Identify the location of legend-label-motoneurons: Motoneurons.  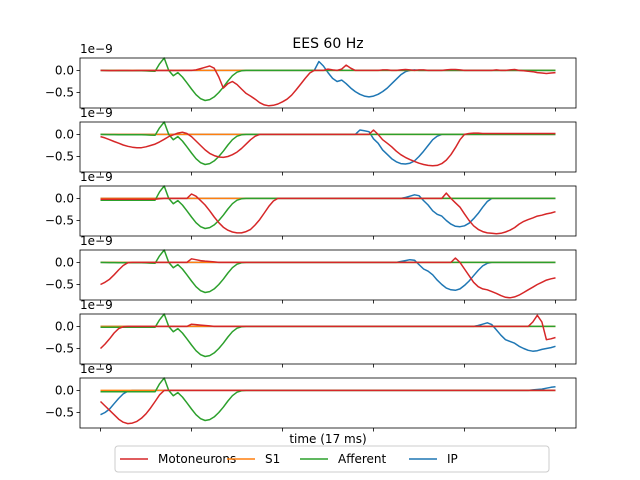
(197, 459).